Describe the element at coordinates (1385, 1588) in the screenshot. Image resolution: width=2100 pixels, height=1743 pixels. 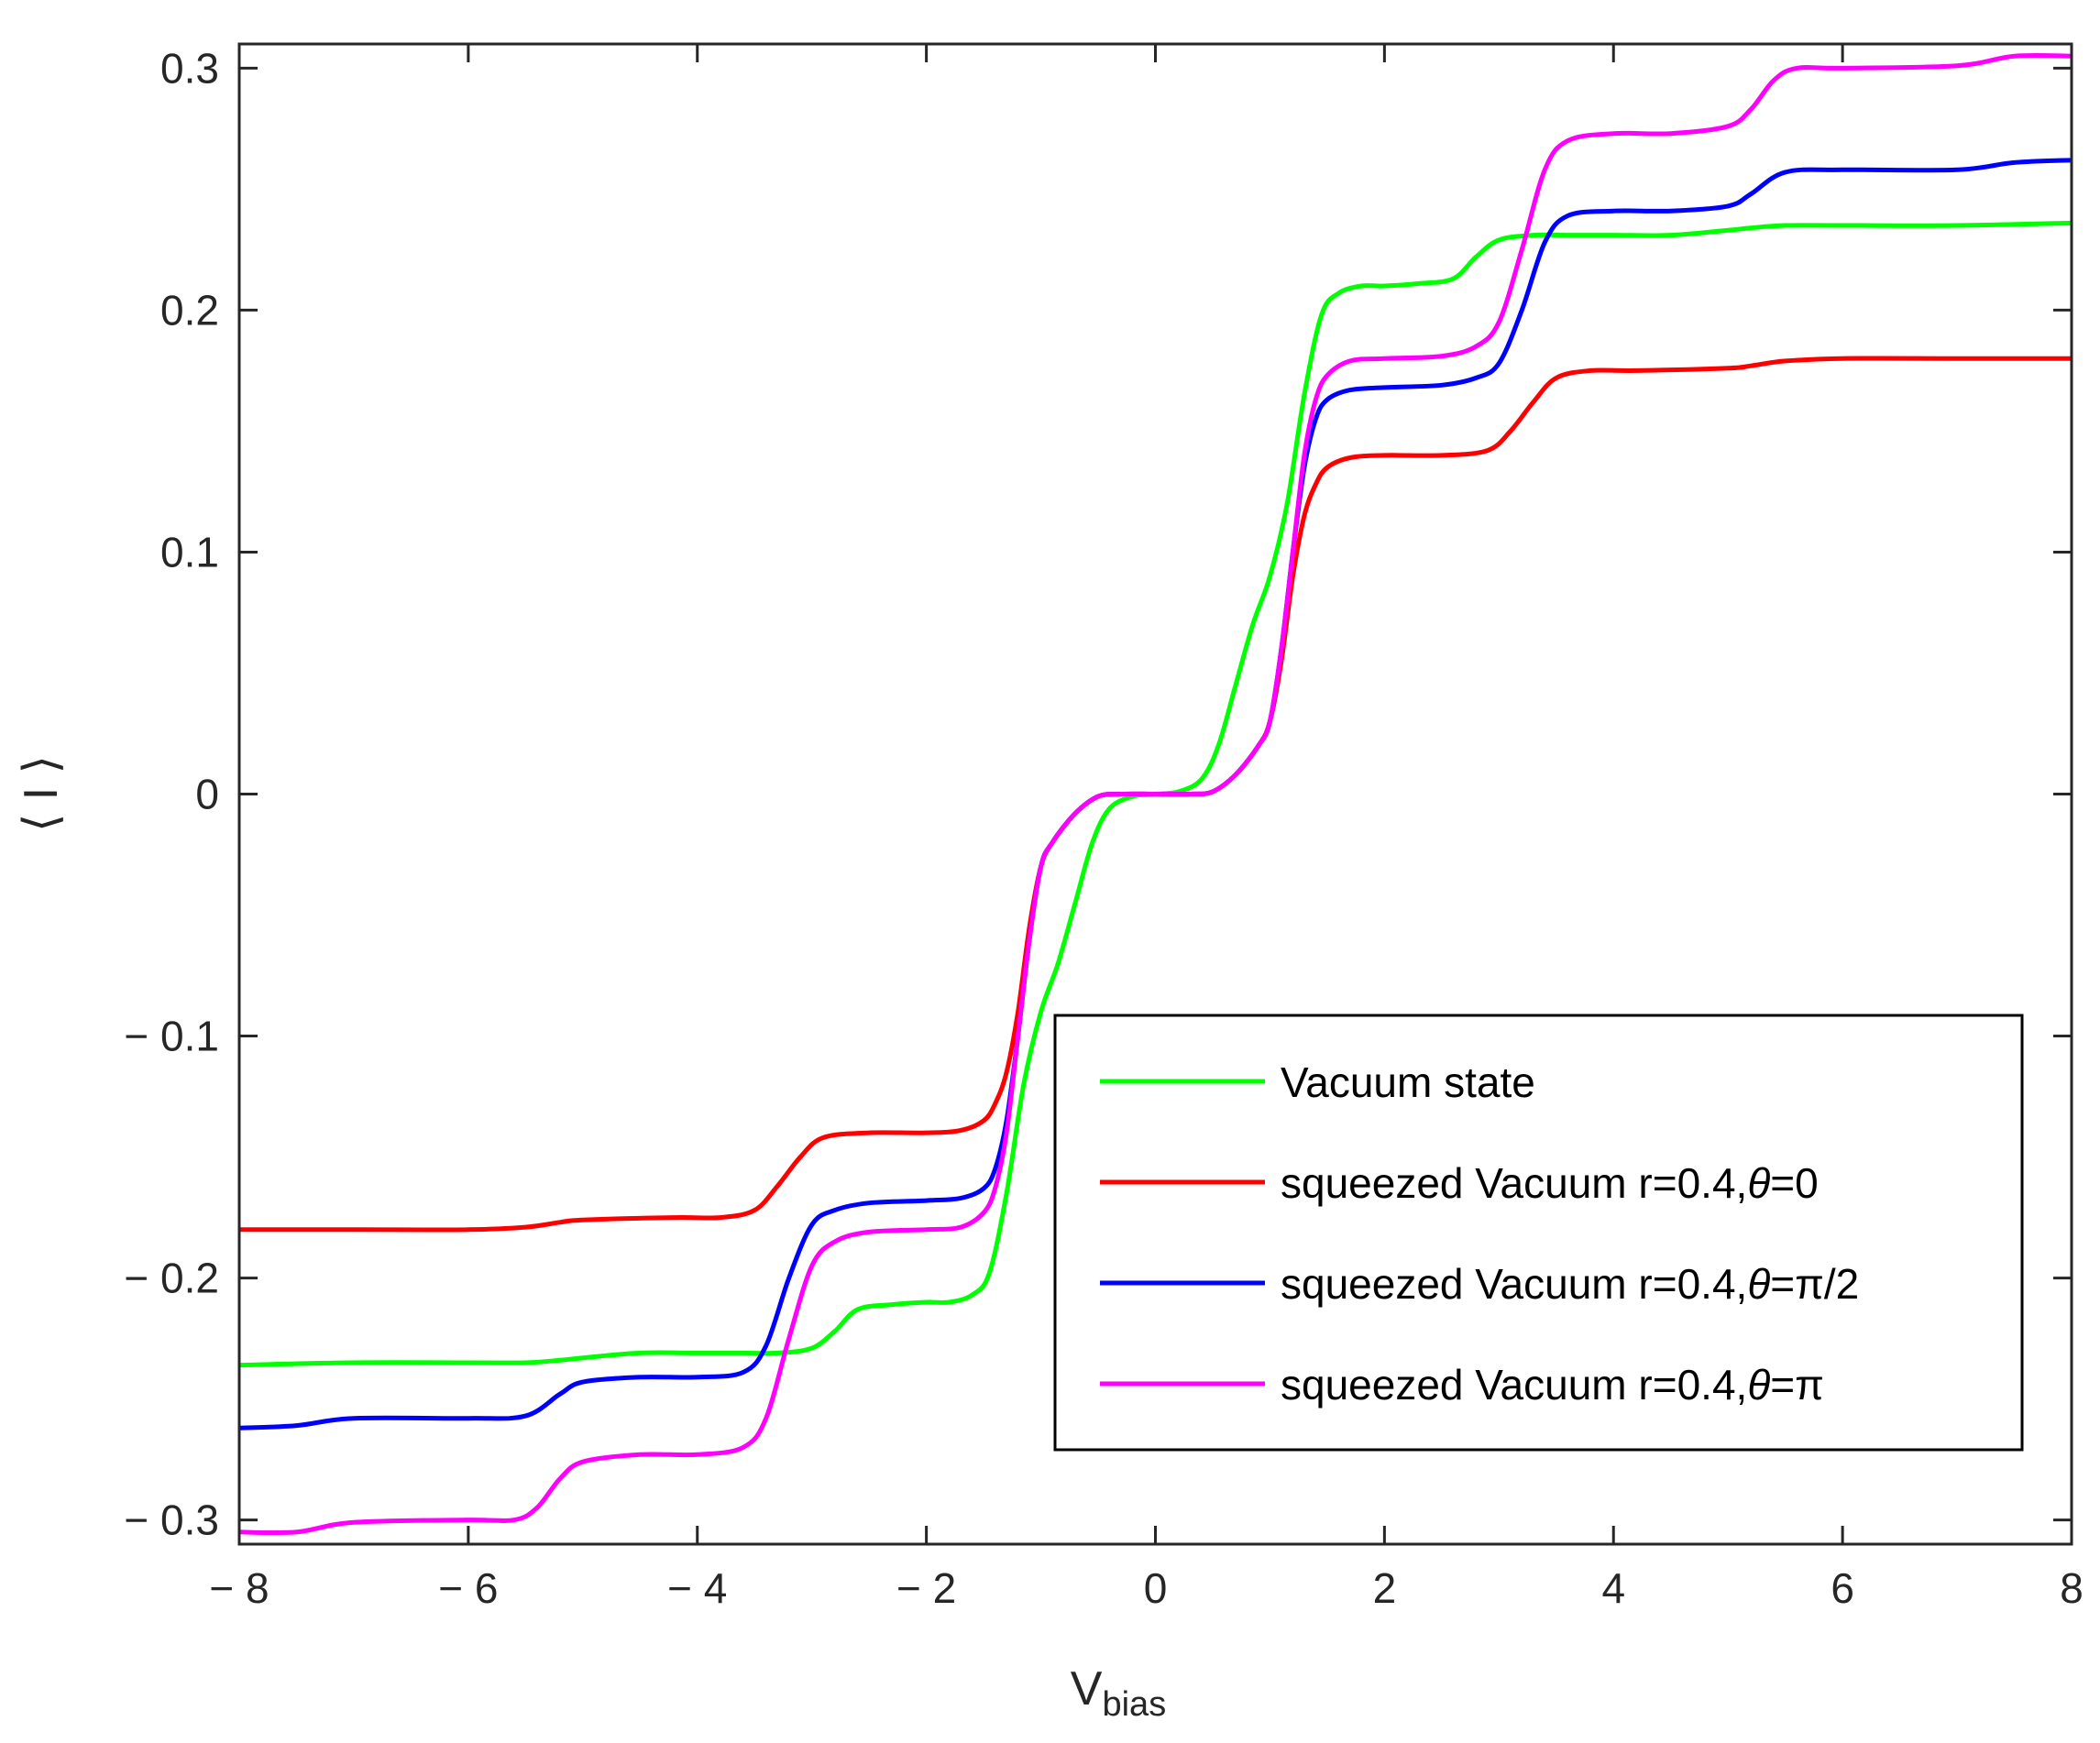
I see `x-tick-label: 2` at that location.